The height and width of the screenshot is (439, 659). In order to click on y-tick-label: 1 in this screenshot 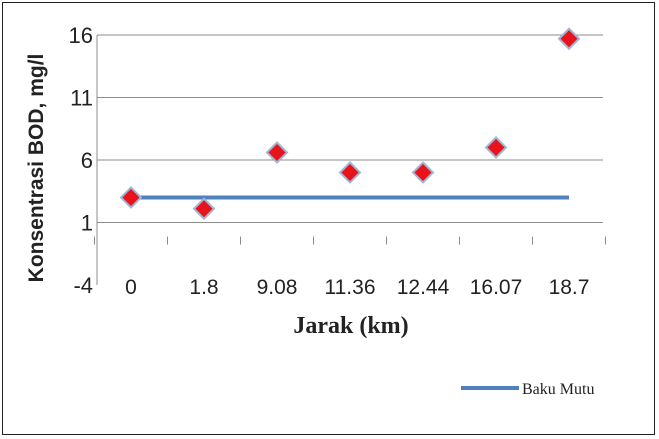, I will do `click(87, 223)`.